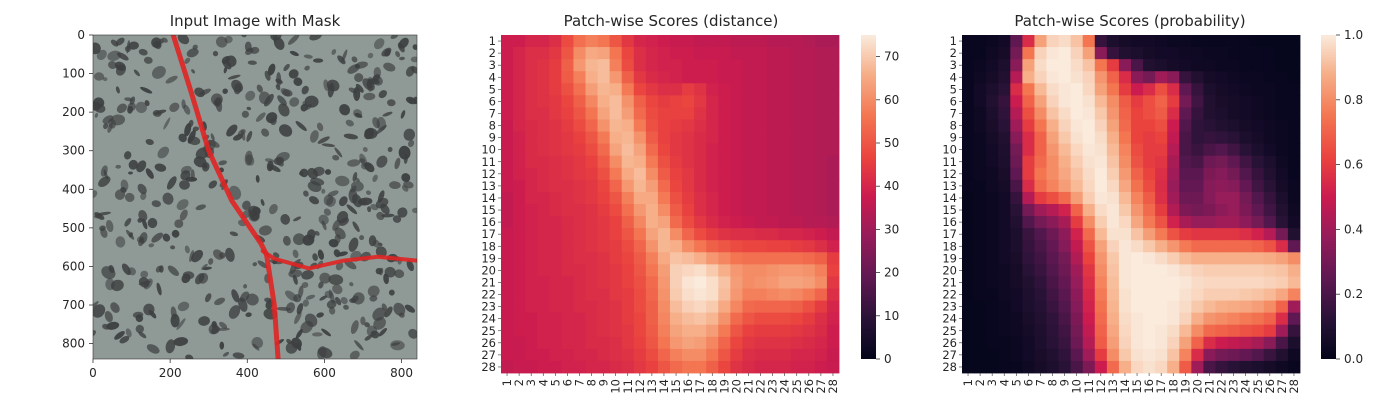 The height and width of the screenshot is (400, 1400). Describe the element at coordinates (616, 386) in the screenshot. I see `col-tick-label: 10` at that location.